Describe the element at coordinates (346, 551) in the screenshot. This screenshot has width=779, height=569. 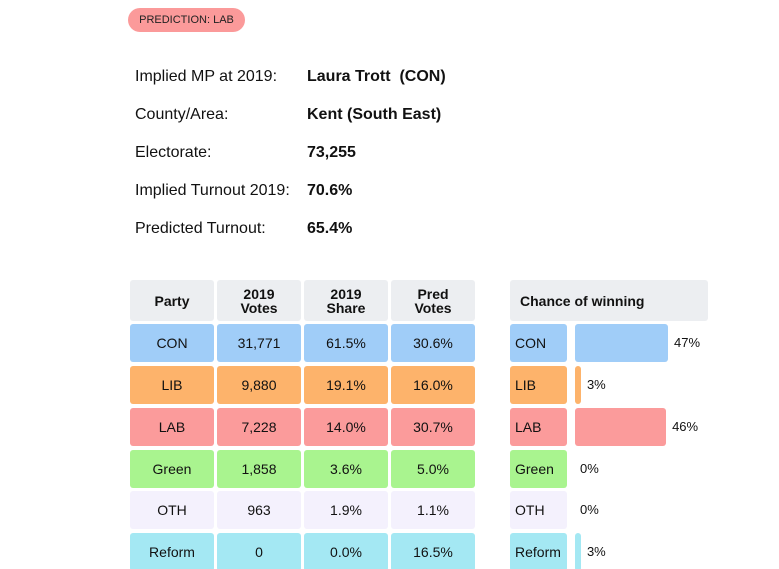
I see `table-cell: 0.0%` at that location.